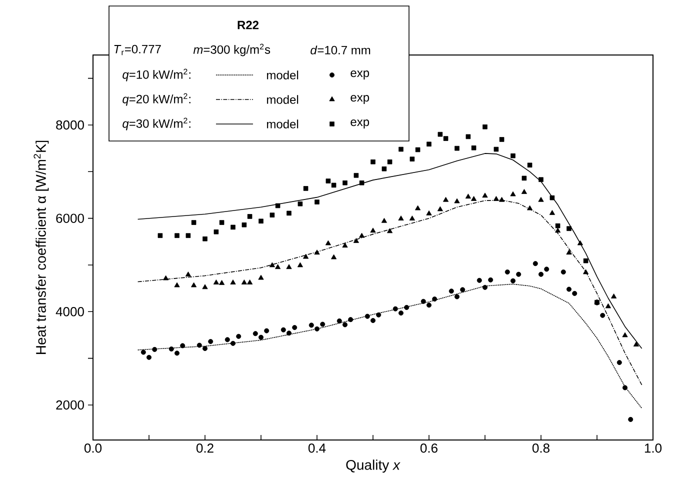 The image size is (674, 494). I want to click on x-tick-label: 0.4, so click(317, 448).